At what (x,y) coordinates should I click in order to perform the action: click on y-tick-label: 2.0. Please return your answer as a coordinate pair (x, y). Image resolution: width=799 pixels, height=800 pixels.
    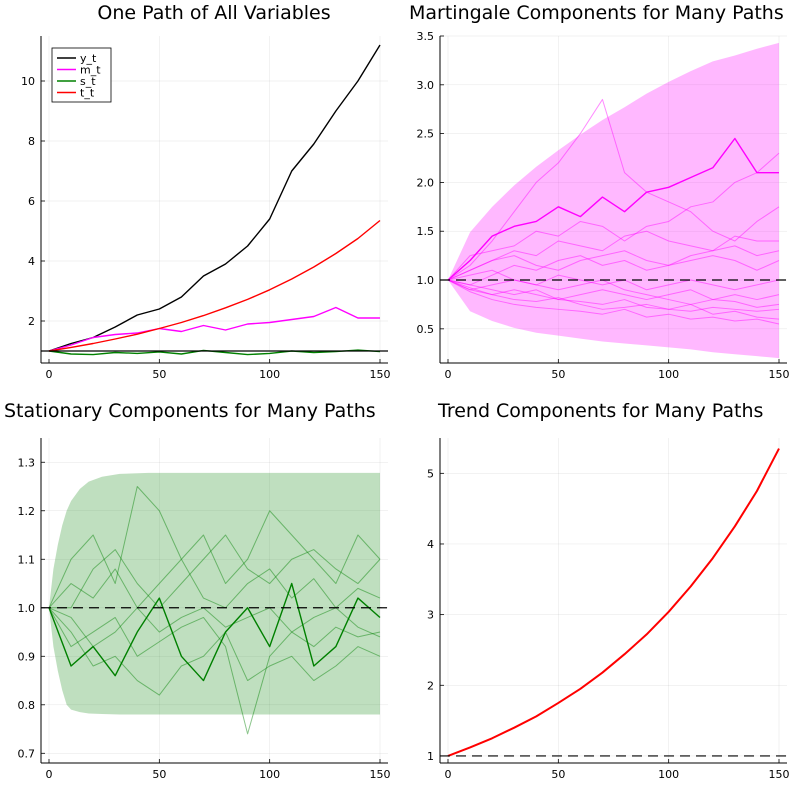
    Looking at the image, I should click on (426, 182).